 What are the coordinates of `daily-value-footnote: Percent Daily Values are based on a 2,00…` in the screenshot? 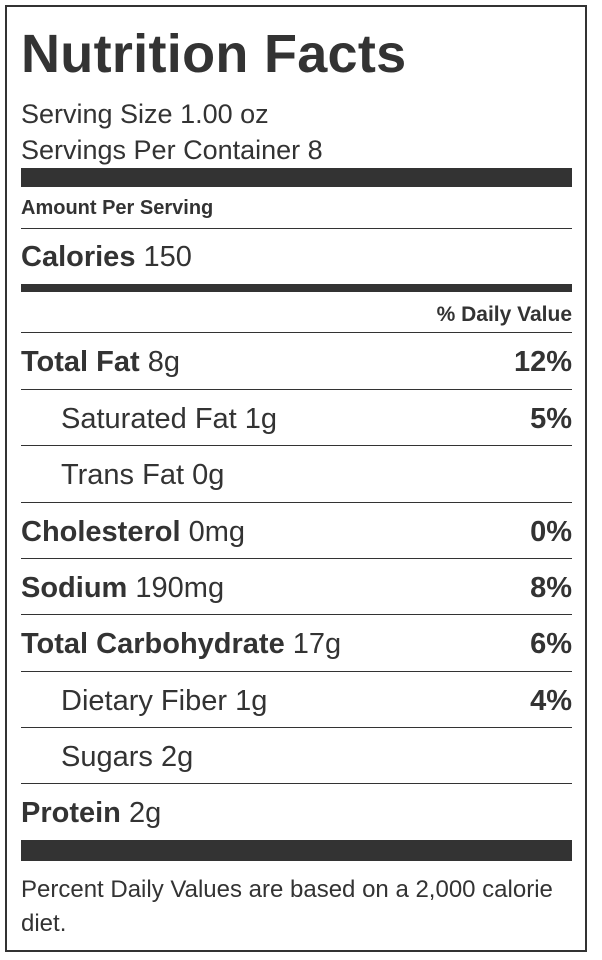 It's located at (287, 906).